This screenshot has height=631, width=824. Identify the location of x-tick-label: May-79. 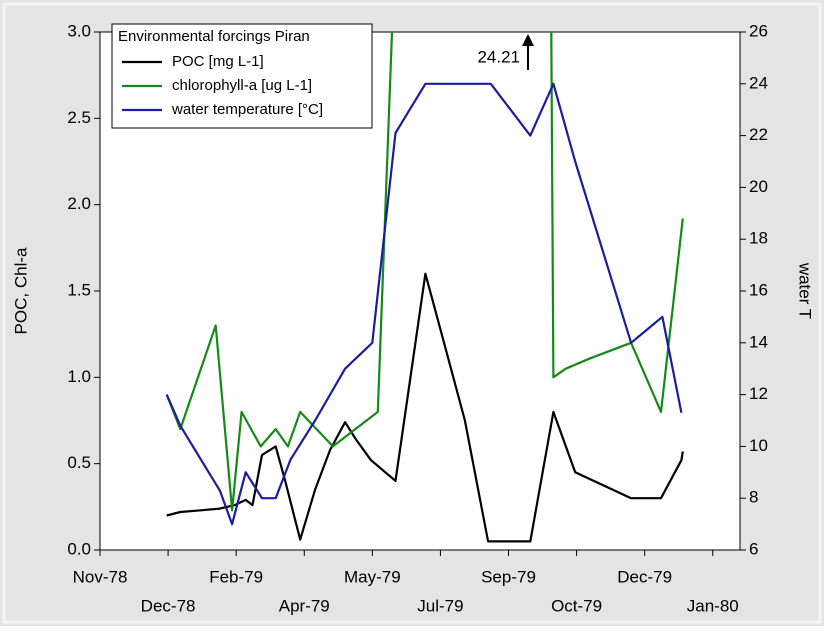
(372, 576).